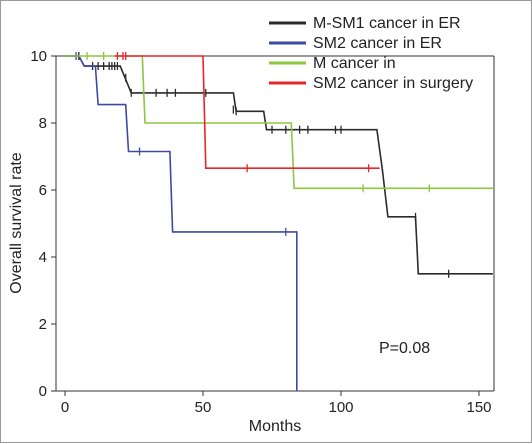  I want to click on legend-label: SM2 cancer in ER, so click(377, 43).